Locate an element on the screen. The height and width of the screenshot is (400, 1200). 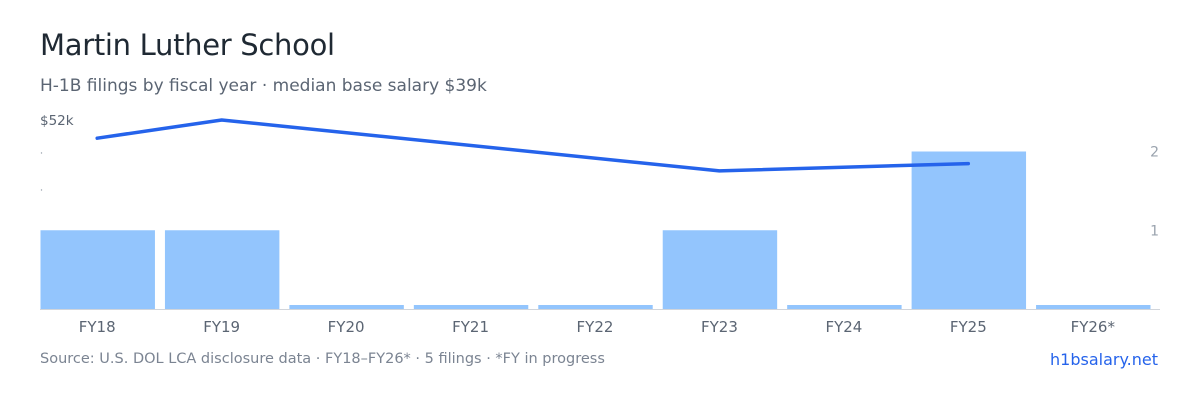
x-tick-label: FY24 is located at coordinates (843, 327).